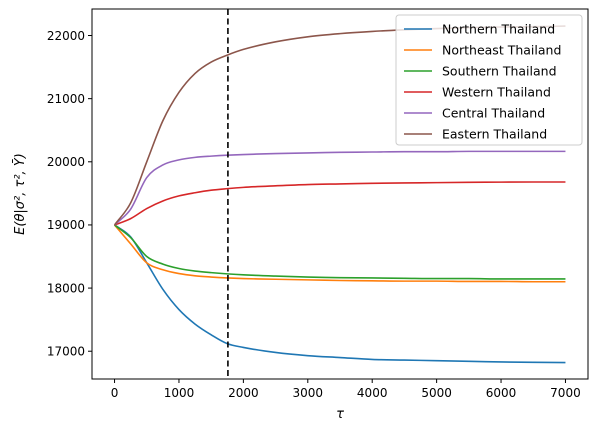  Describe the element at coordinates (69, 194) in the screenshot. I see `y-axis: 17000 18000 19000 20000 21000 22000` at that location.